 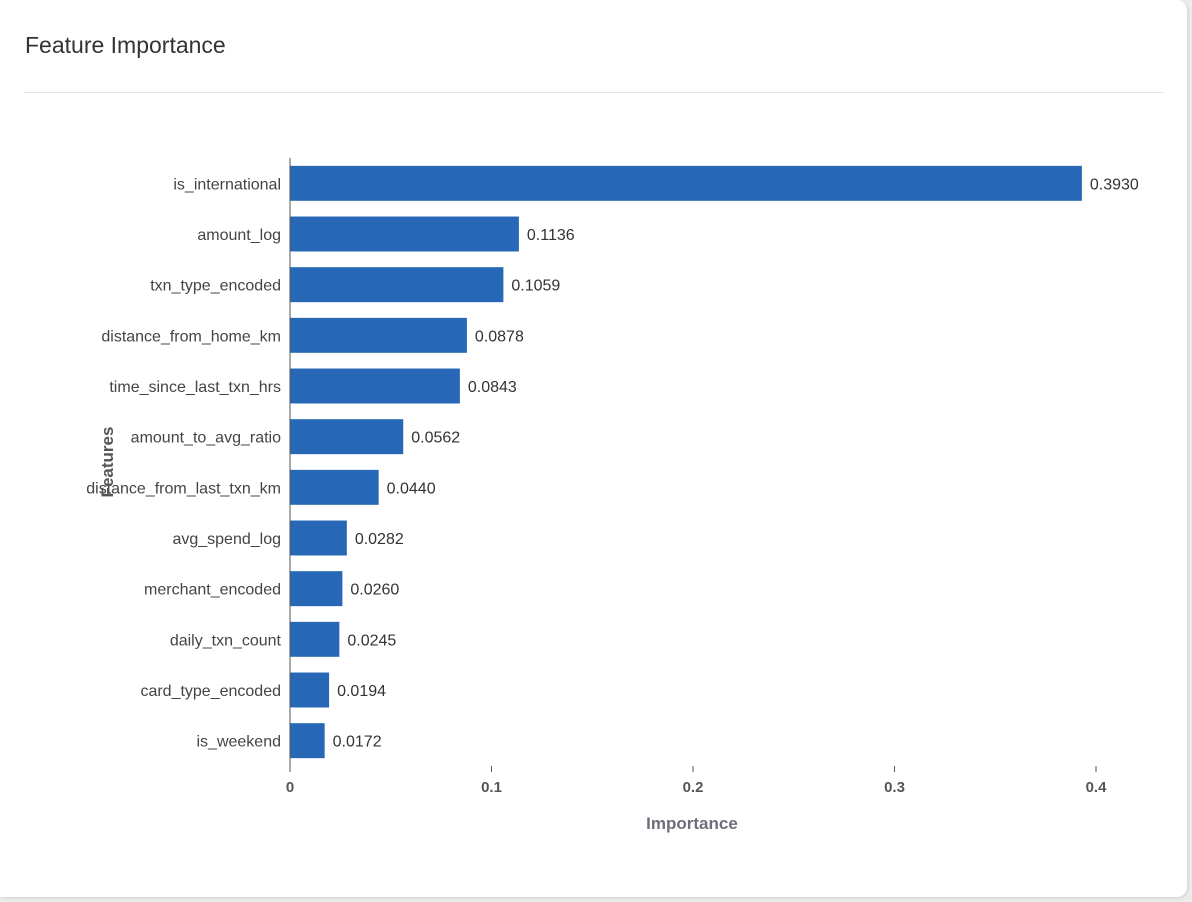 I want to click on bar-group: merchant_encoded 0.0260, so click(x=271, y=589).